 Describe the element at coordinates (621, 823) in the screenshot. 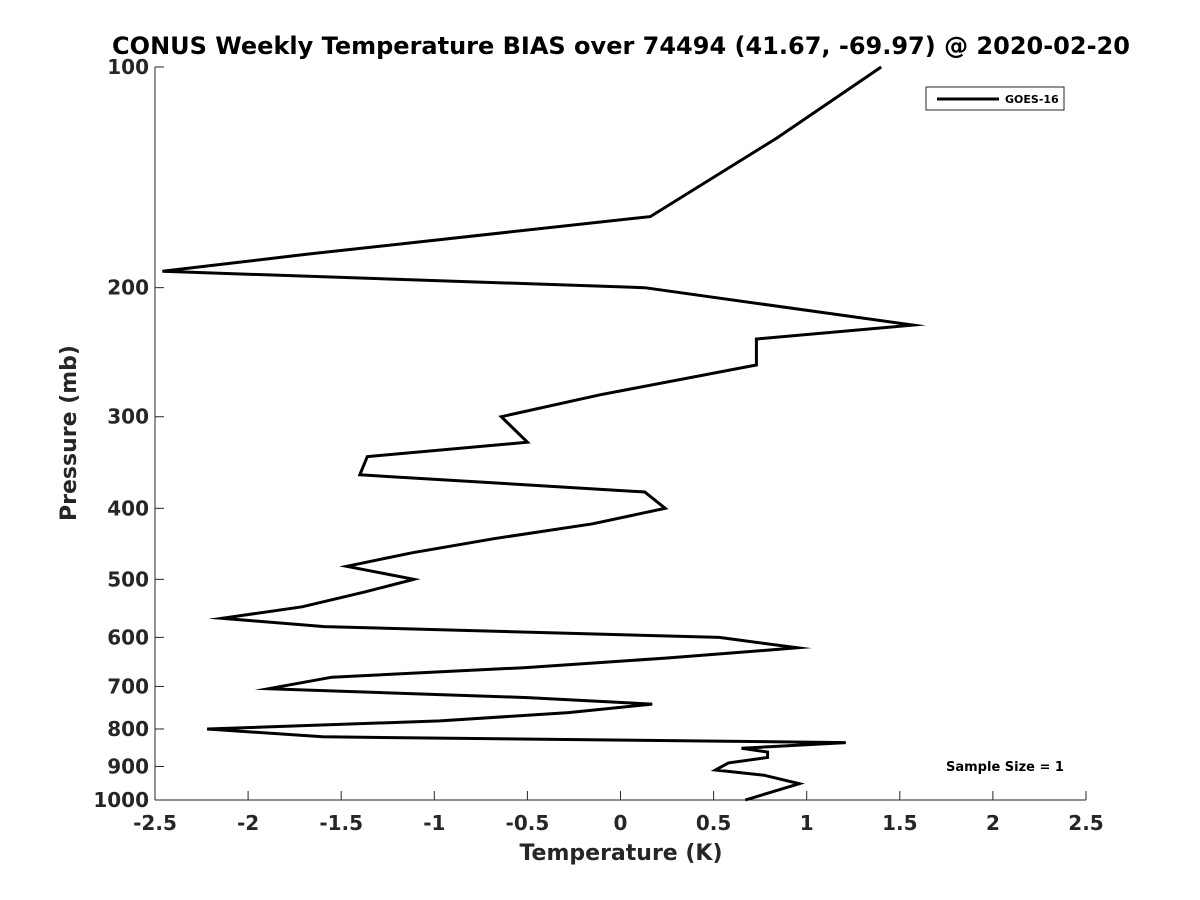

I see `x-tick-label: 0` at that location.